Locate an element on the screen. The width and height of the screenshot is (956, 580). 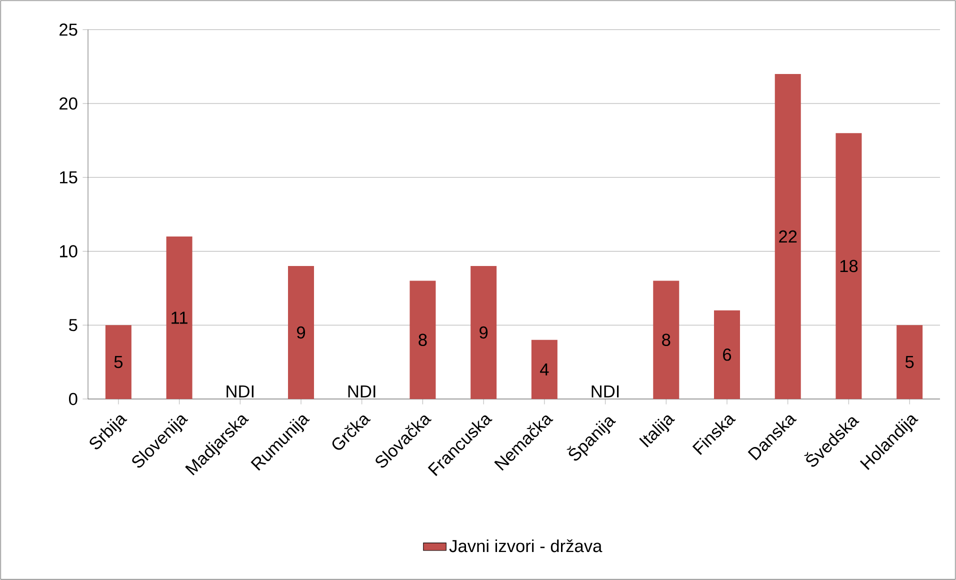
text: 22 is located at coordinates (788, 236).